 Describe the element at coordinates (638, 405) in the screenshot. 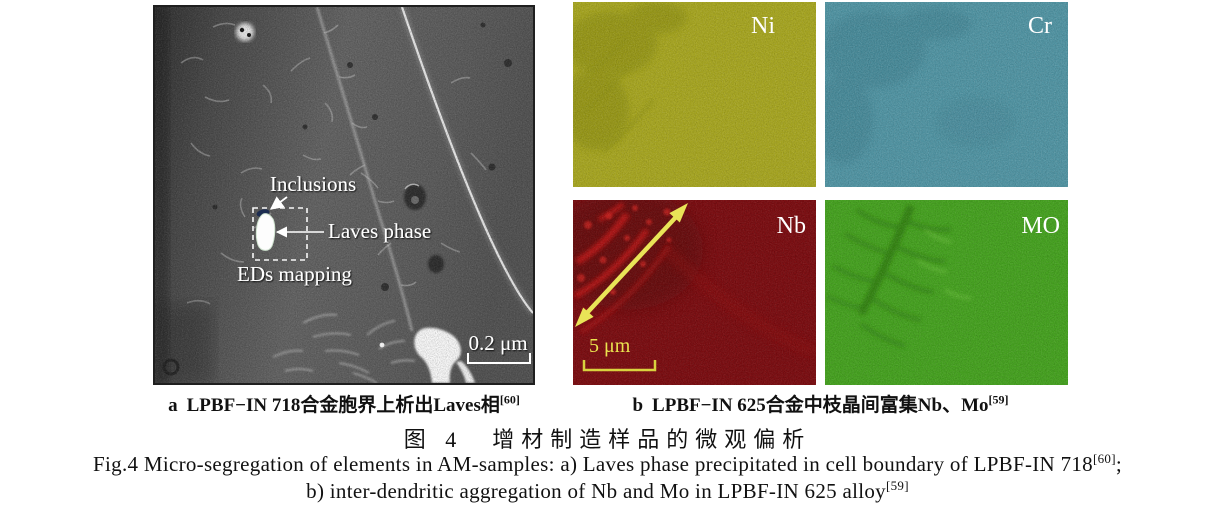

I see `panel-b-label: b` at that location.